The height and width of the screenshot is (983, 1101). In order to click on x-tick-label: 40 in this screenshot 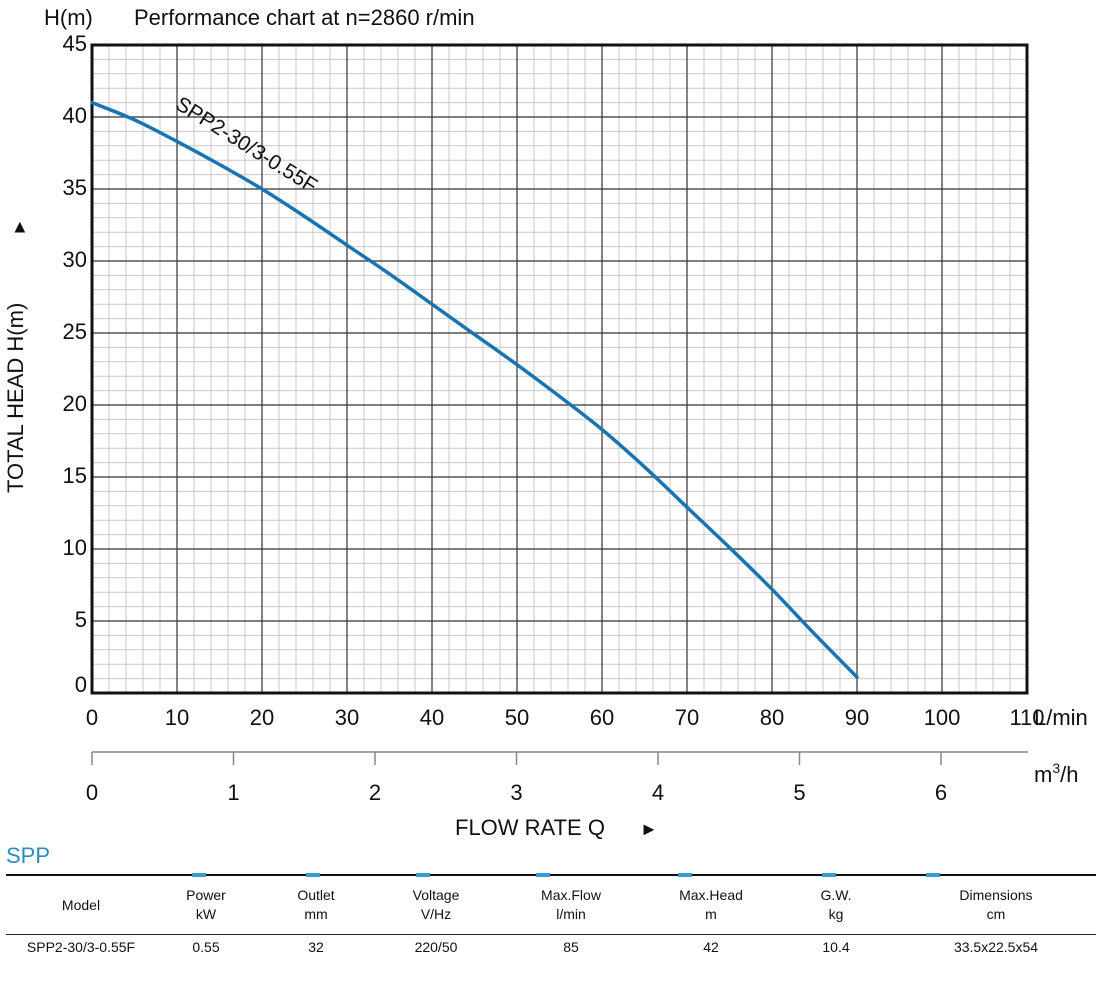, I will do `click(432, 717)`.